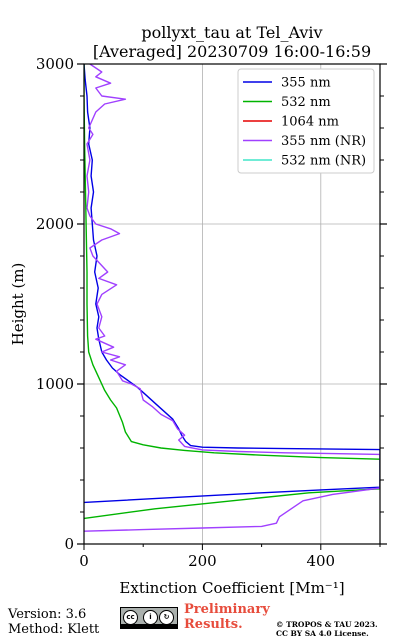 This screenshot has height=640, width=400. What do you see at coordinates (231, 32) in the screenshot?
I see `chart-title: pollyxt_tau at Tel_Aviv` at bounding box center [231, 32].